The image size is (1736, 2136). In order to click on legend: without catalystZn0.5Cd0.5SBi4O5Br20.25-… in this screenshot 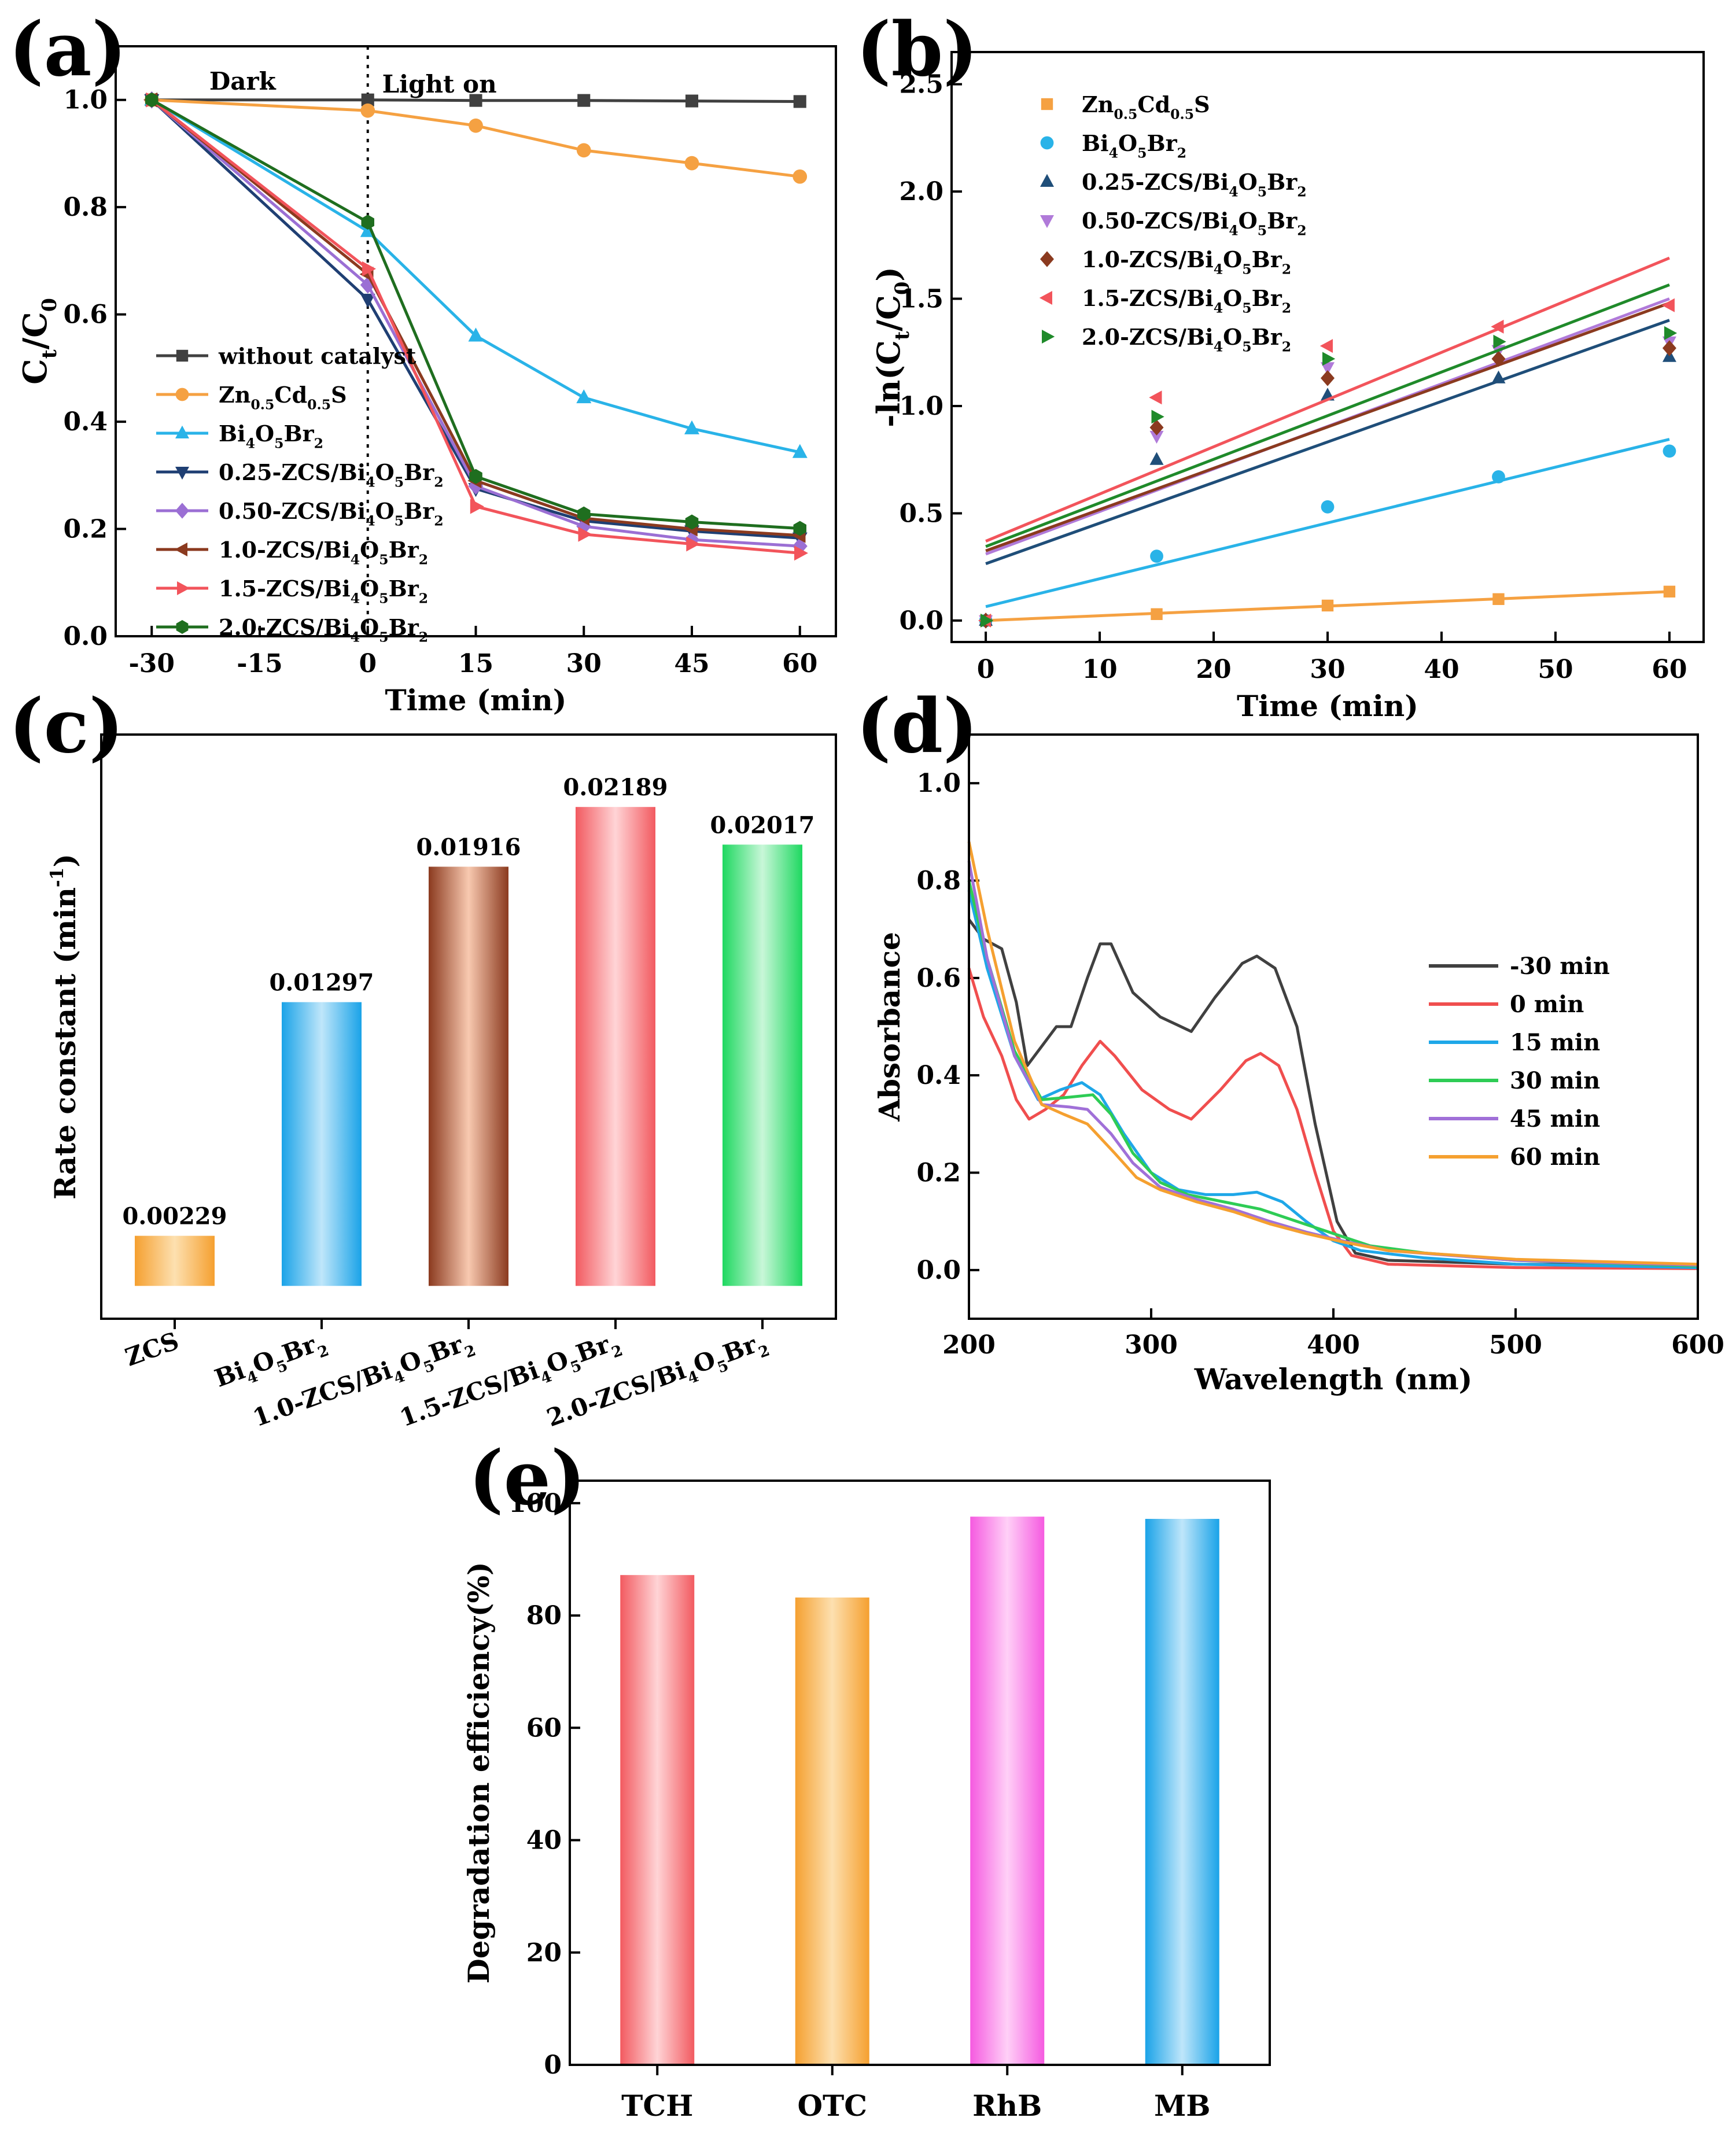, I will do `click(300, 494)`.